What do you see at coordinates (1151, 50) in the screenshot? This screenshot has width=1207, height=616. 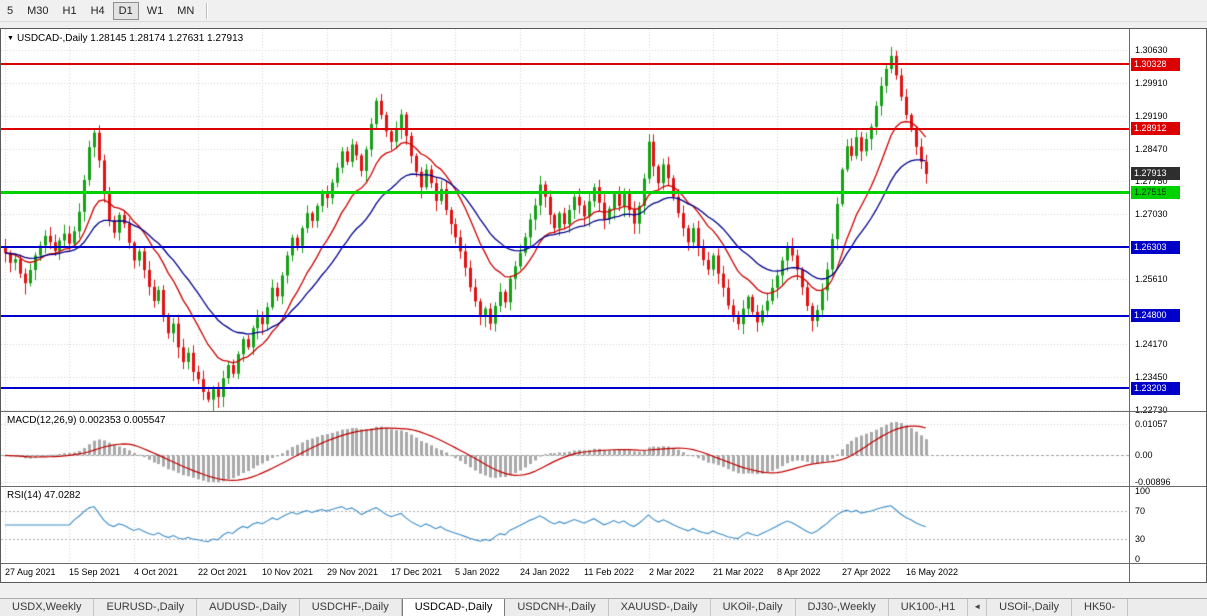 I see `price-axis-label: 1.30630` at bounding box center [1151, 50].